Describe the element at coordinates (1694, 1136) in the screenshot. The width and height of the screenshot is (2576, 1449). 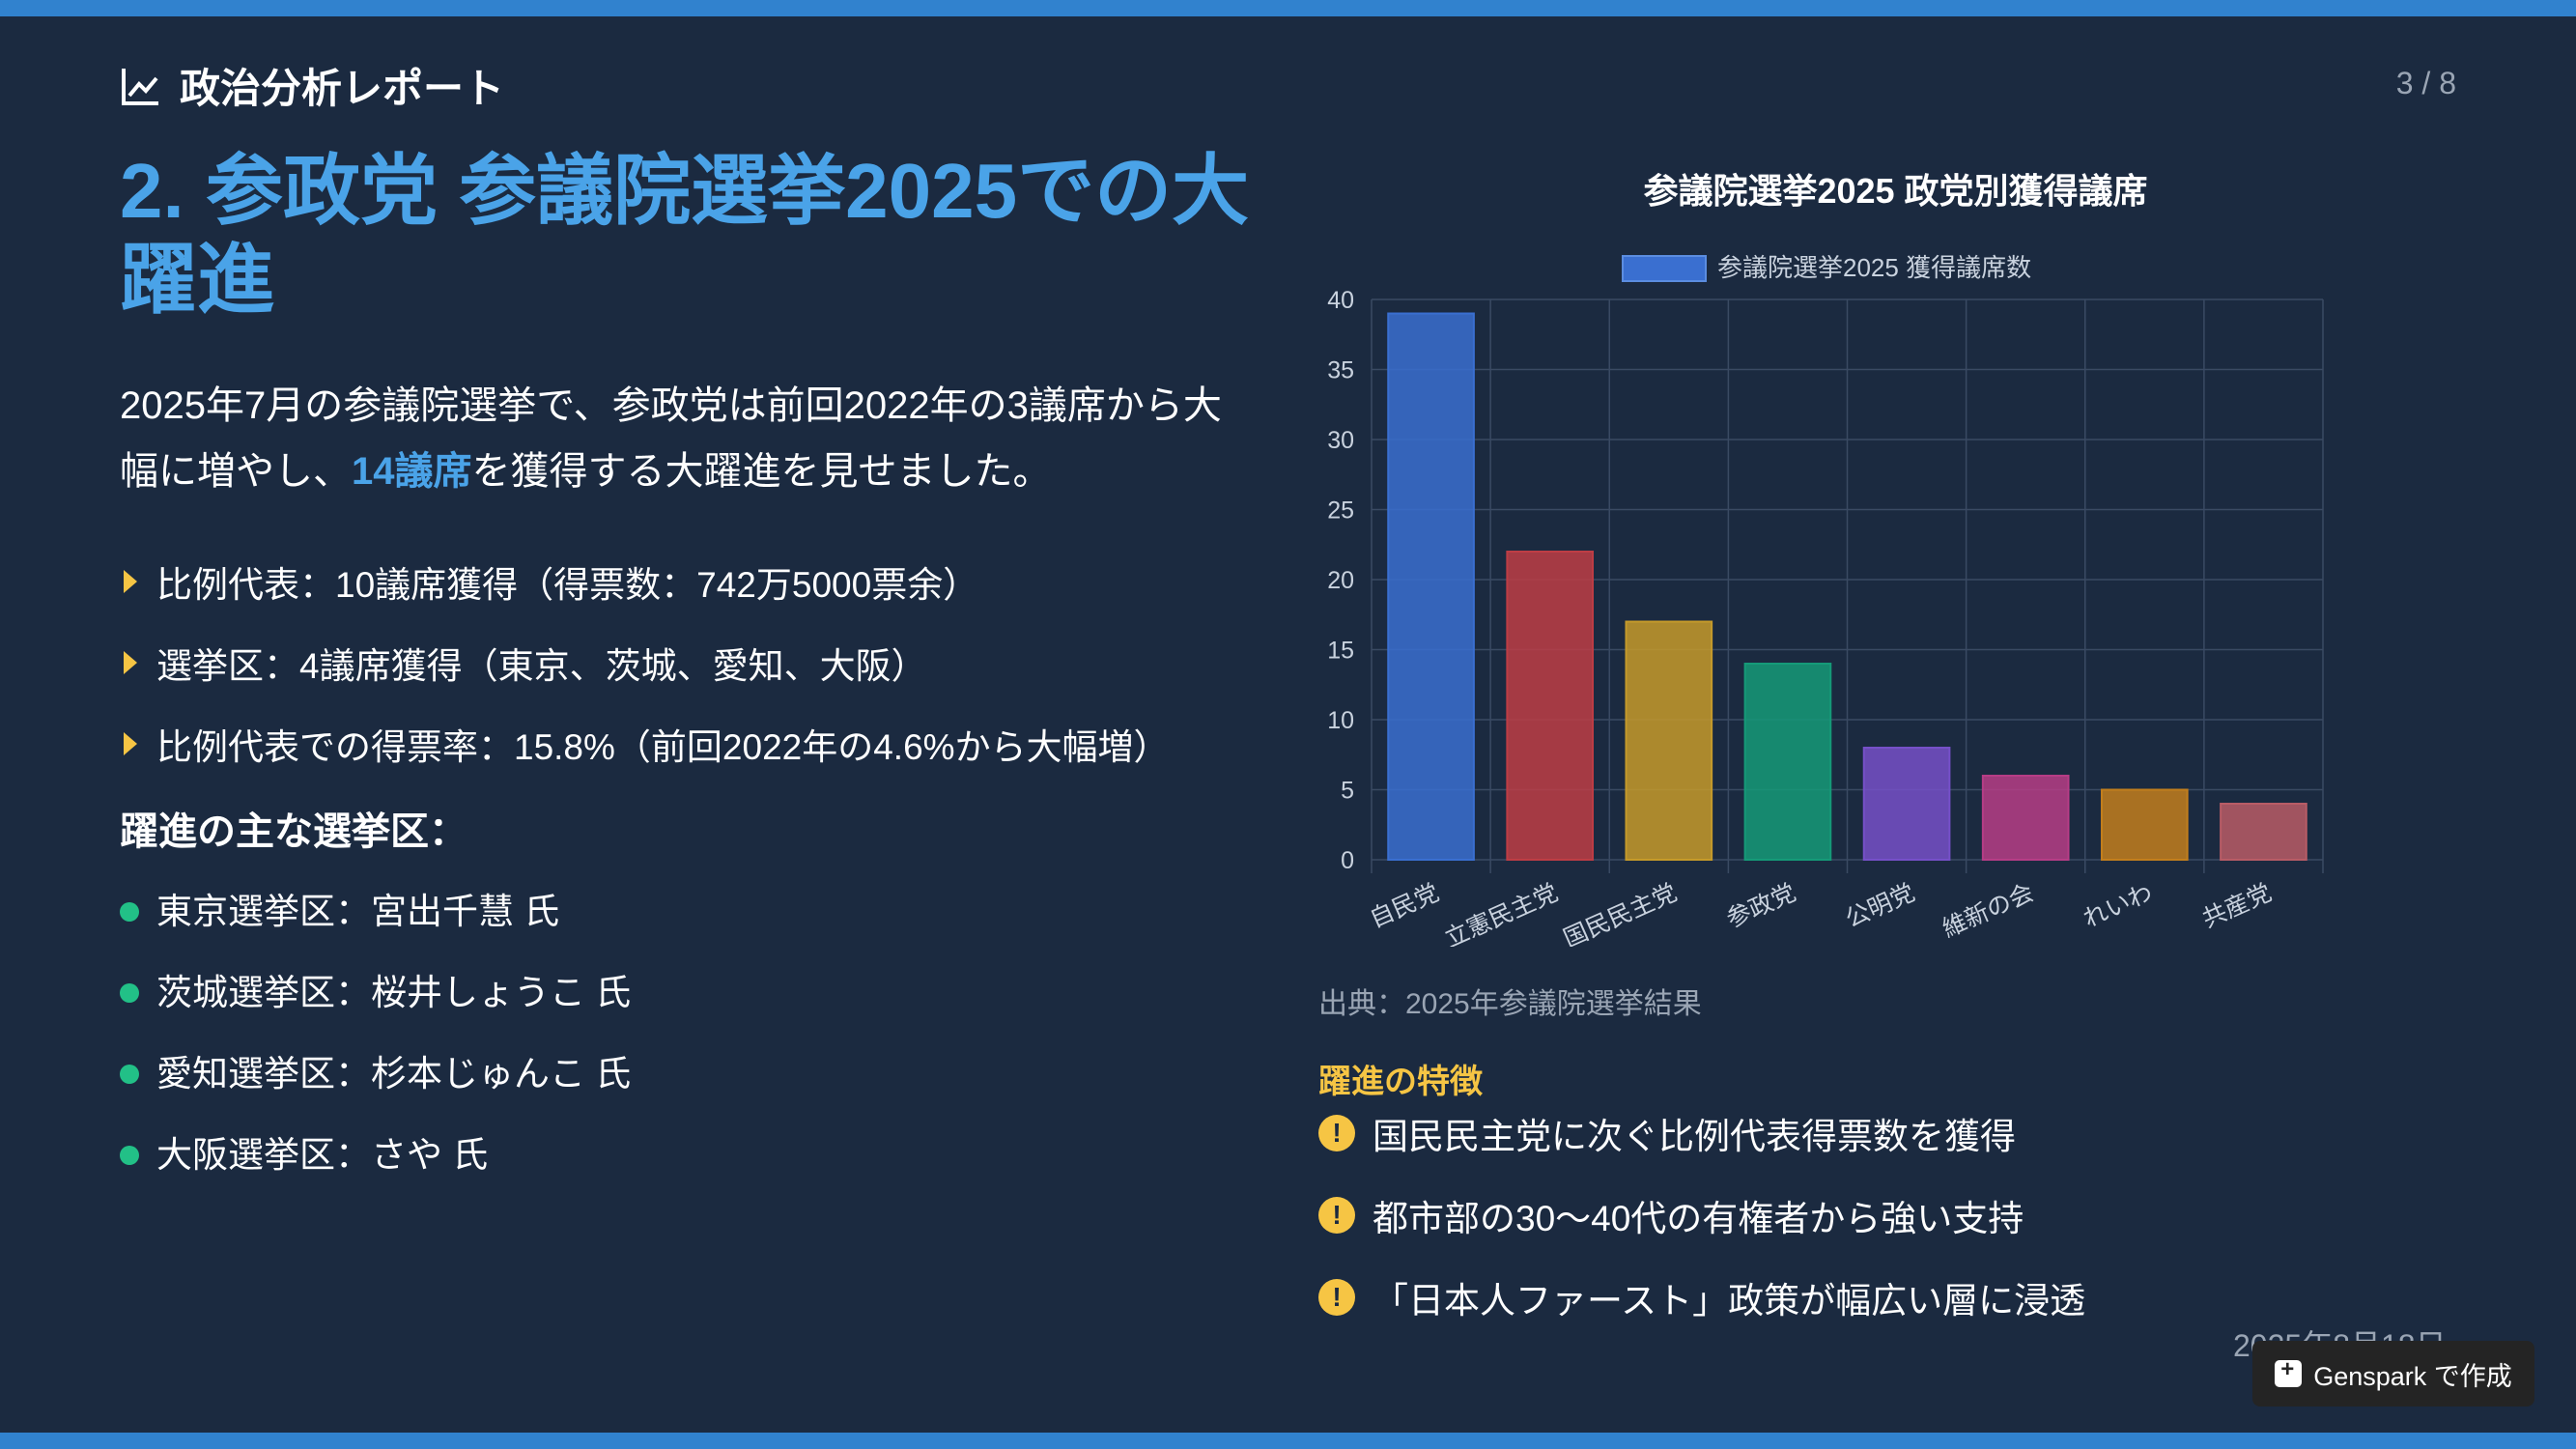
I see `feature-text: 国民民主党に次ぐ比例代表得票数を獲得` at that location.